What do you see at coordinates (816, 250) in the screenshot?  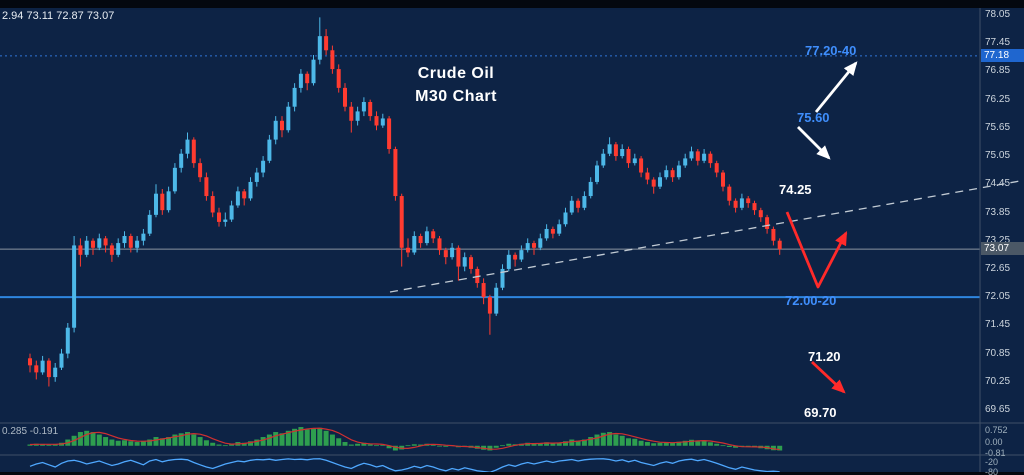 I see `red-arrow-pullback-path` at bounding box center [816, 250].